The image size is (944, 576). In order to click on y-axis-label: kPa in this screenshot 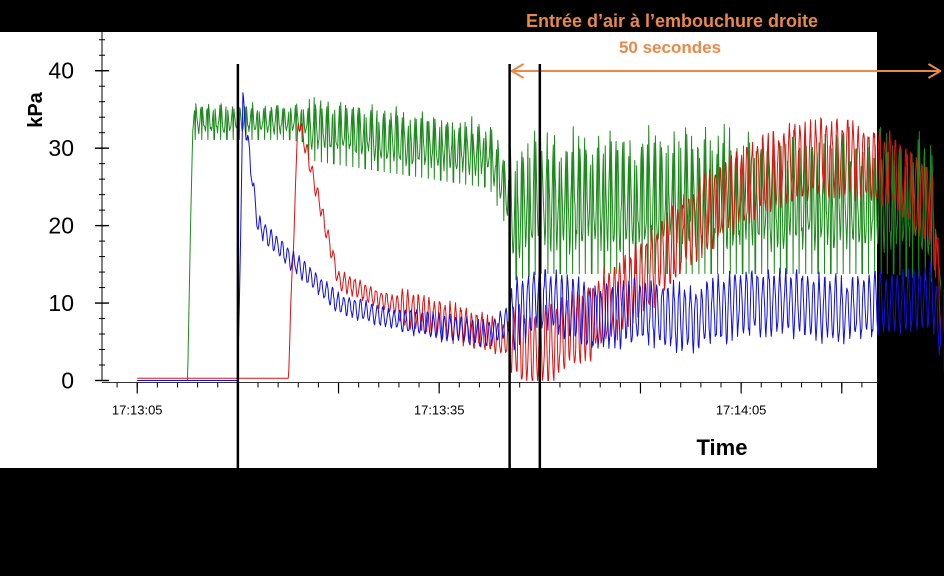, I will do `click(36, 109)`.